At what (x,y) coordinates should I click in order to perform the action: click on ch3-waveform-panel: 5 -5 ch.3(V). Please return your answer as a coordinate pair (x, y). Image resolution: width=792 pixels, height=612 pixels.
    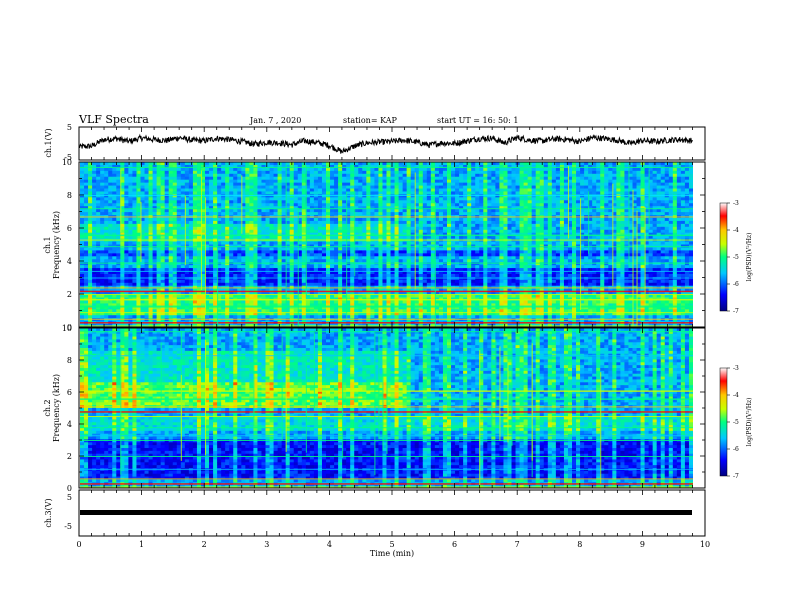
    Looking at the image, I should click on (375, 513).